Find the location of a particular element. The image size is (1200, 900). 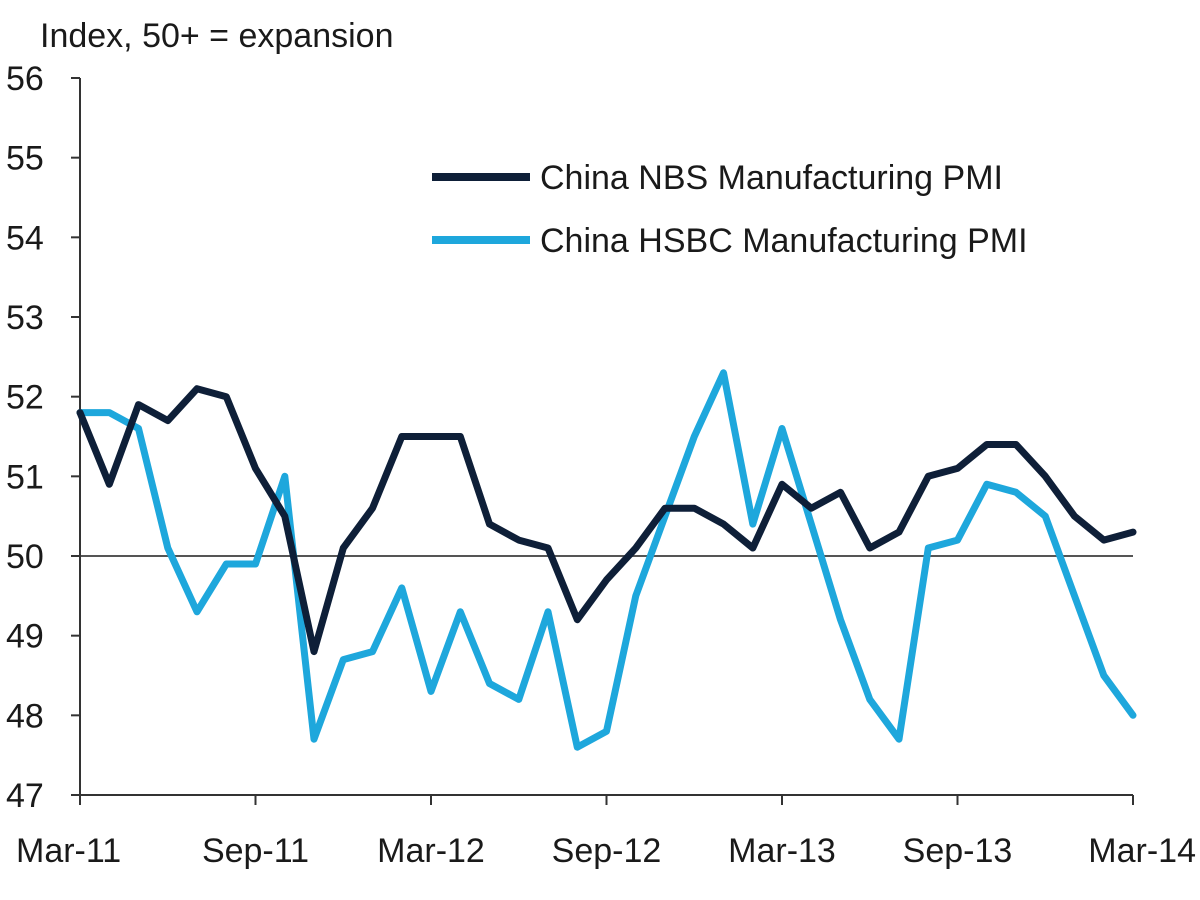

y-tick-label: 56 is located at coordinates (25, 79).